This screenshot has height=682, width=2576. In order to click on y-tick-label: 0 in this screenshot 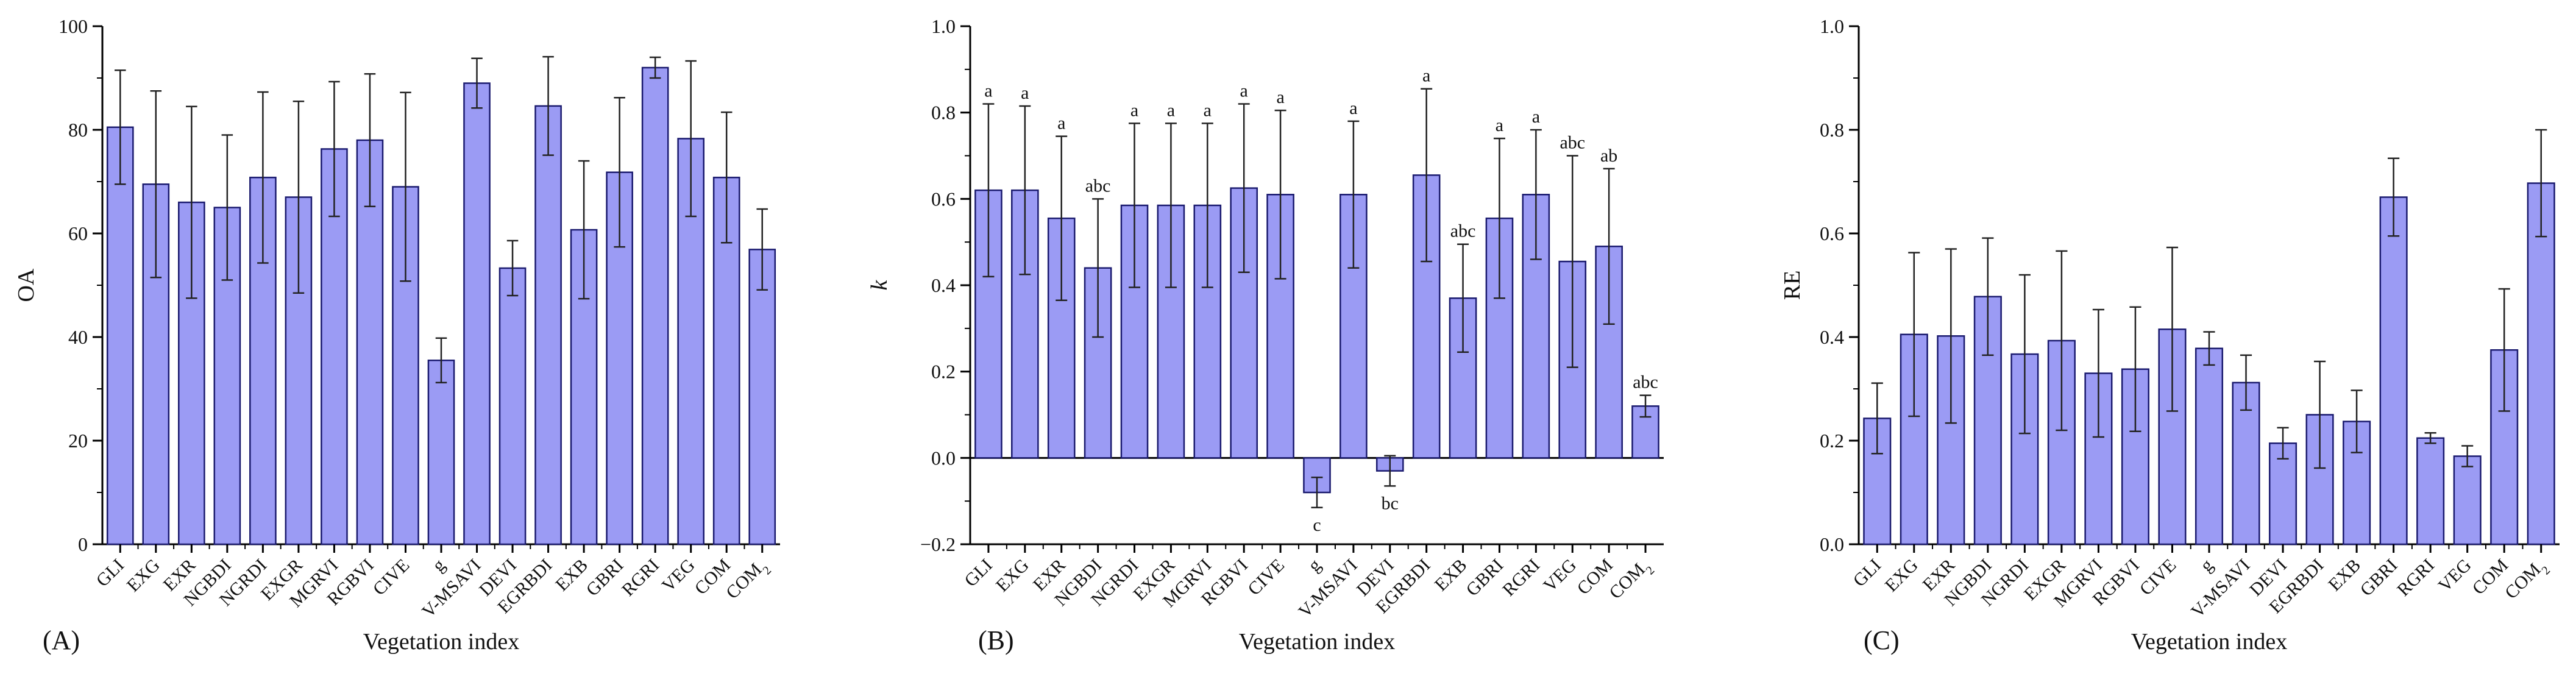, I will do `click(83, 544)`.